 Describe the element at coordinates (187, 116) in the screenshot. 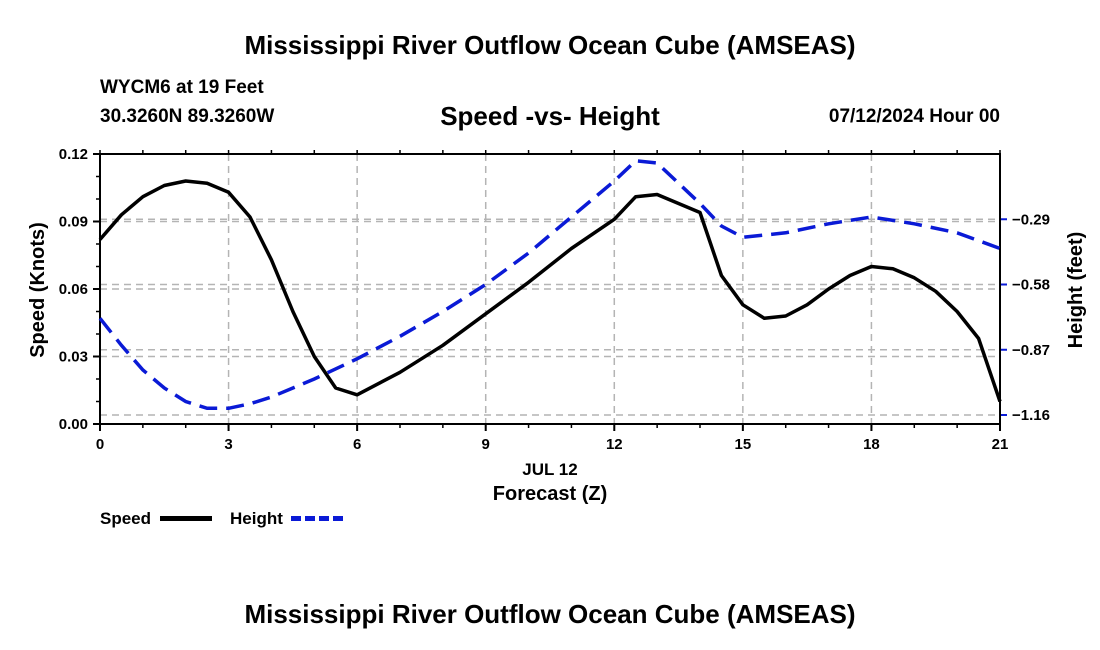

I see `coordinates-label: 30.3260N 89.3260W` at that location.